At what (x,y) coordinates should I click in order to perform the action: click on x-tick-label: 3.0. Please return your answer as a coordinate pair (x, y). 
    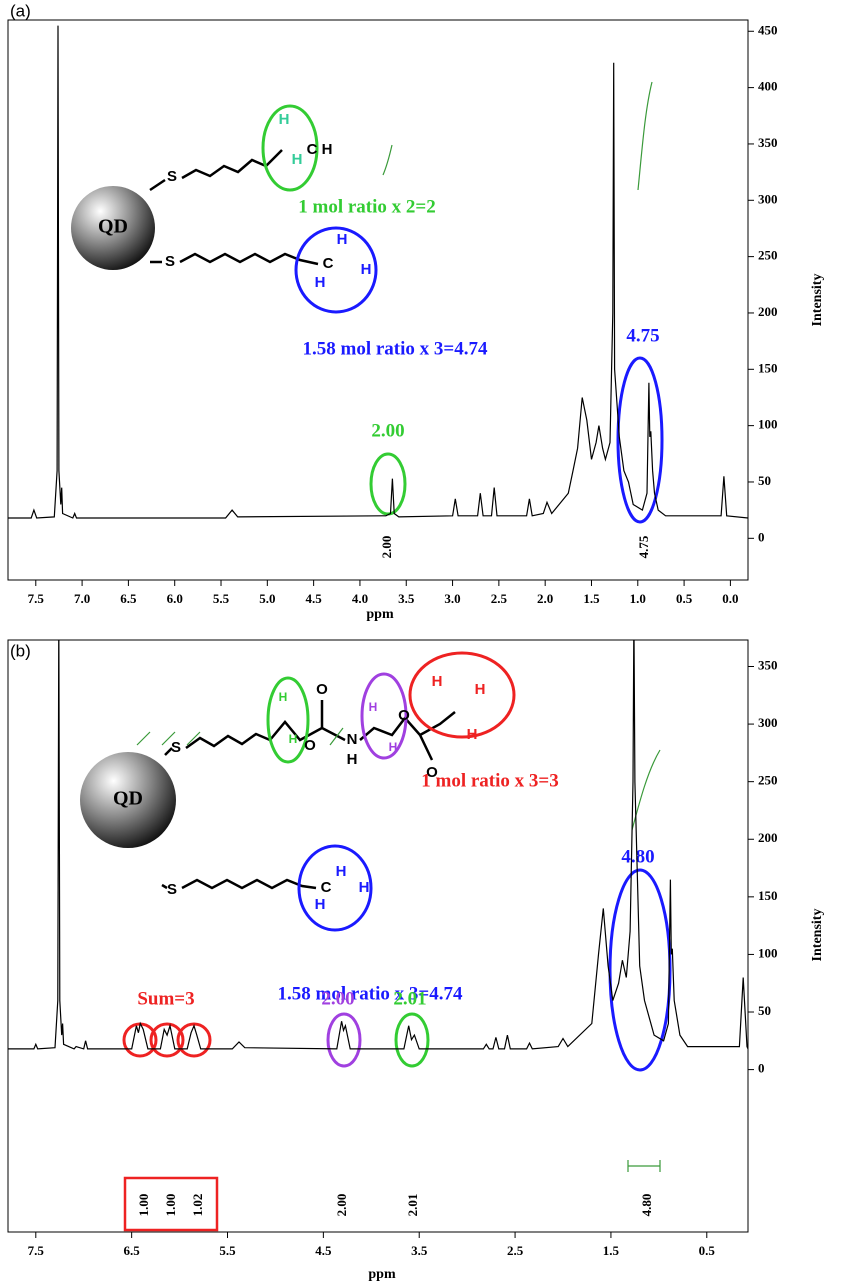
    Looking at the image, I should click on (452, 598).